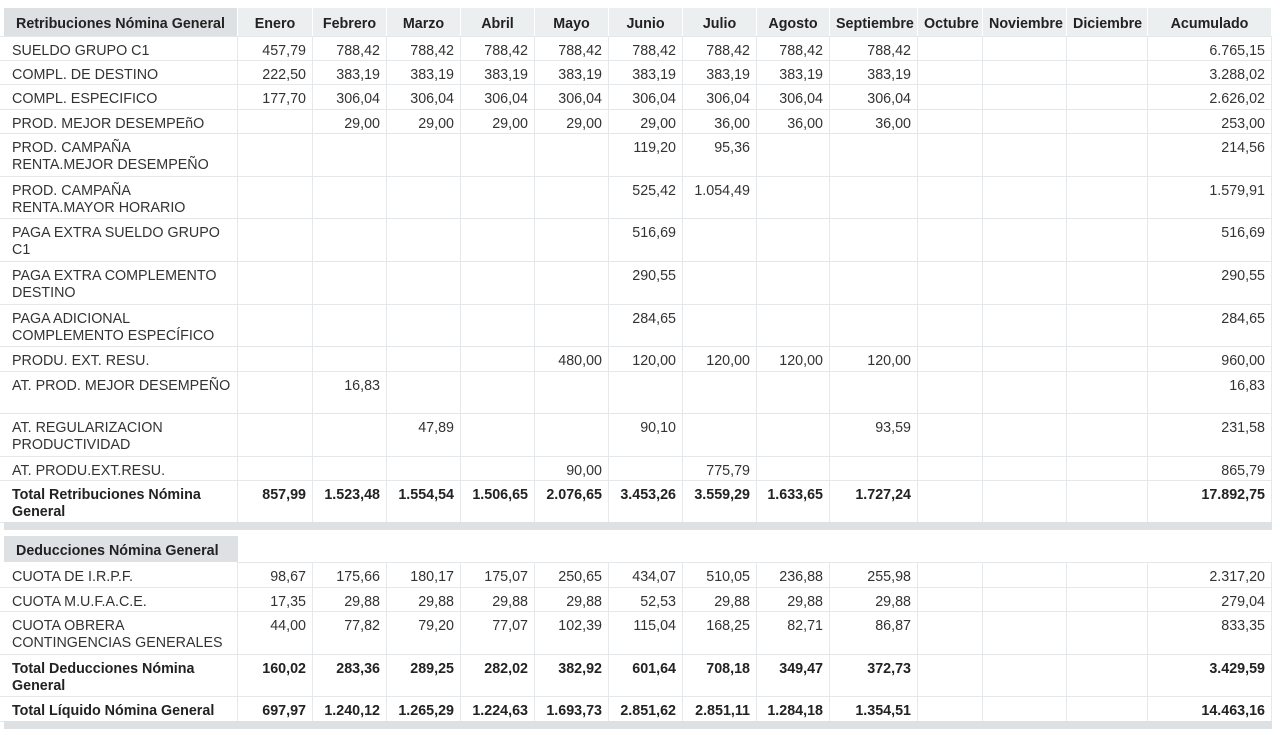  What do you see at coordinates (121, 599) in the screenshot?
I see `row-label: CUOTA M.U.F.A.C.E.` at bounding box center [121, 599].